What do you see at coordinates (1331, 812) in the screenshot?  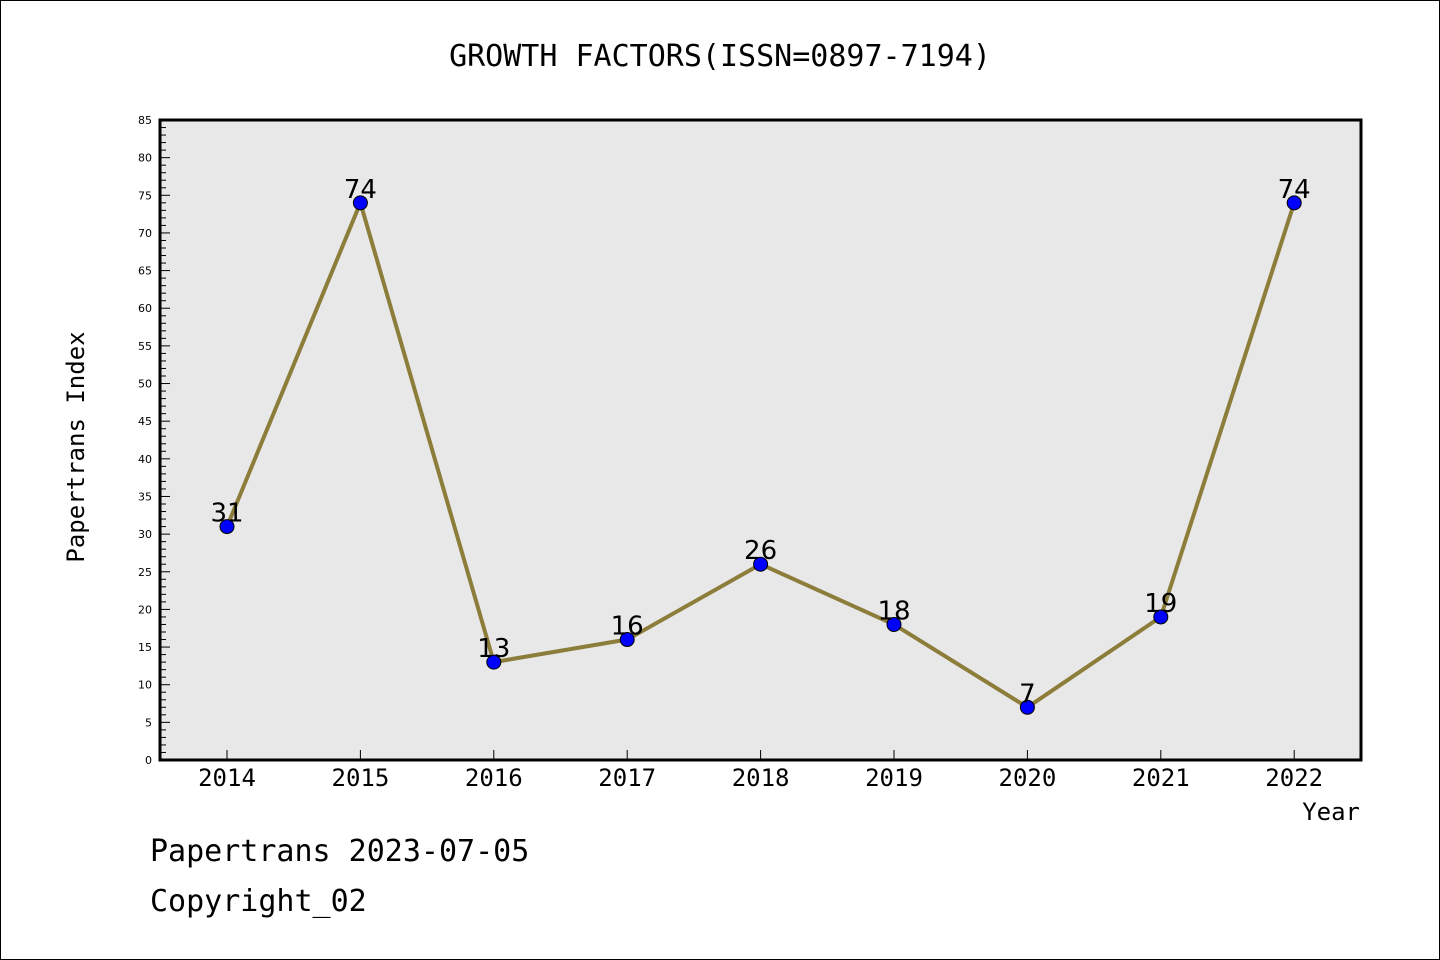 I see `x-axis-label: Year` at bounding box center [1331, 812].